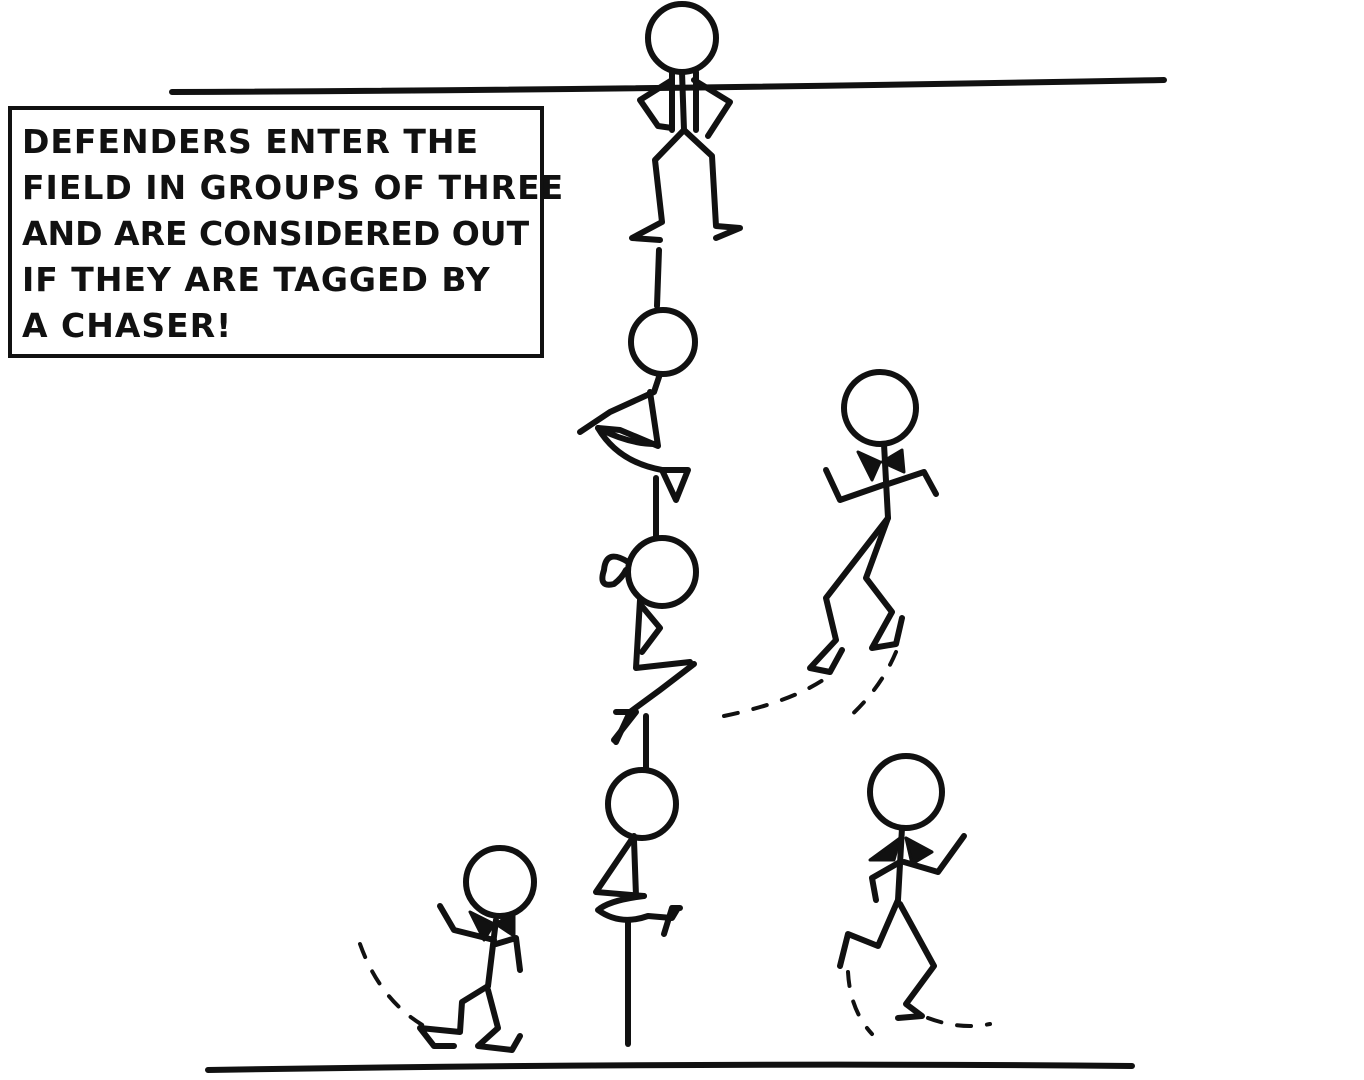 This screenshot has width=1364, height=1080. I want to click on defender-left, so click(447, 949).